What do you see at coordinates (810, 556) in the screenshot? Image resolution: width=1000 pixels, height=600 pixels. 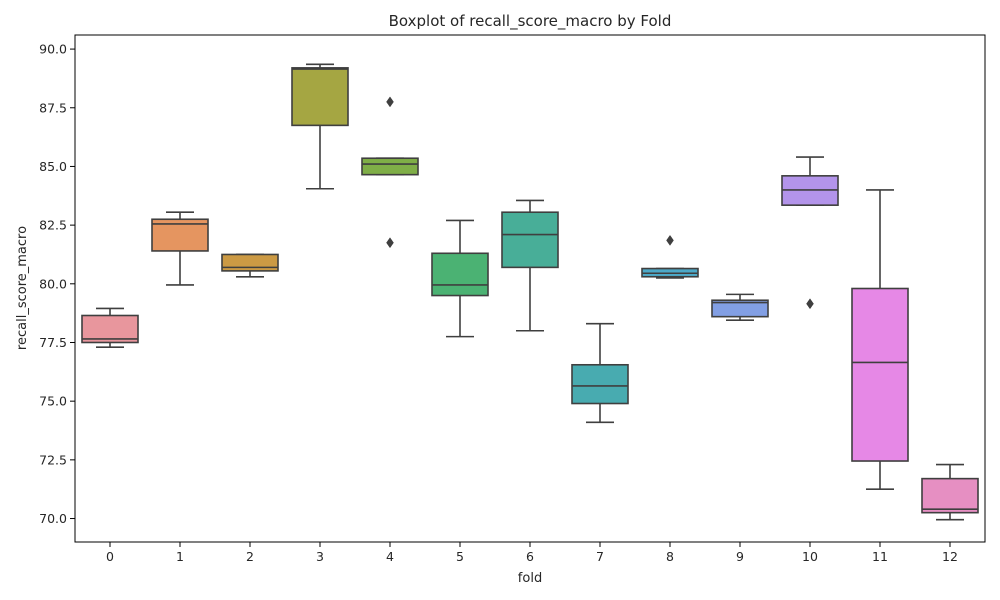 I see `x-tick-label: 10` at bounding box center [810, 556].